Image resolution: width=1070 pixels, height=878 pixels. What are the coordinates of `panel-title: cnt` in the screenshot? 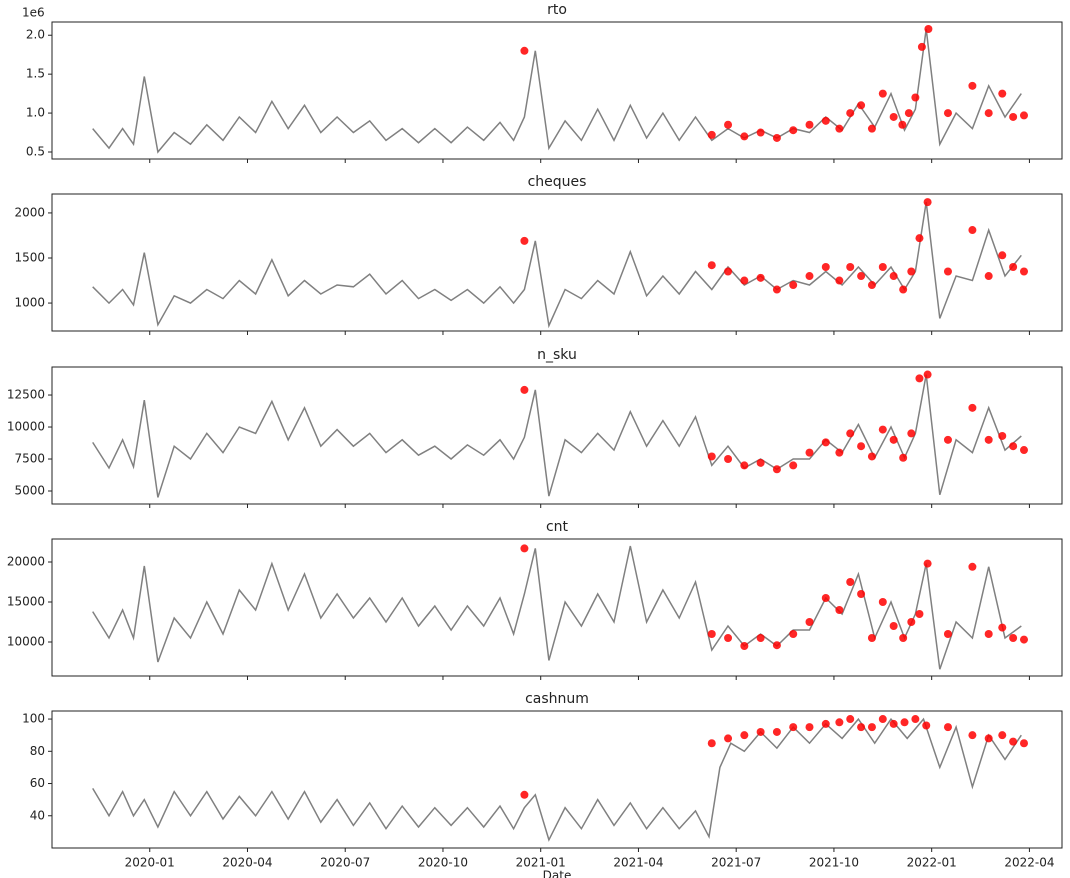 It's located at (557, 527).